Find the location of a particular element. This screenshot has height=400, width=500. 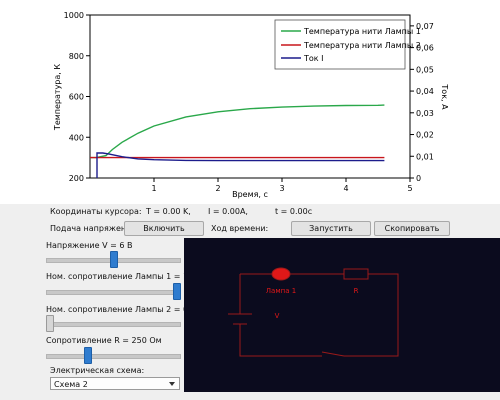

x-tick-label: 4 is located at coordinates (345, 188).